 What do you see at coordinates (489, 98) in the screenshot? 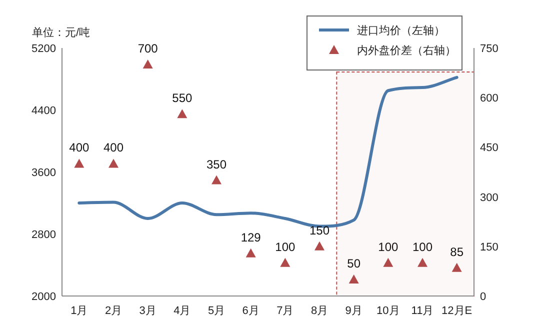
I see `y2-tick-label: 600` at bounding box center [489, 98].